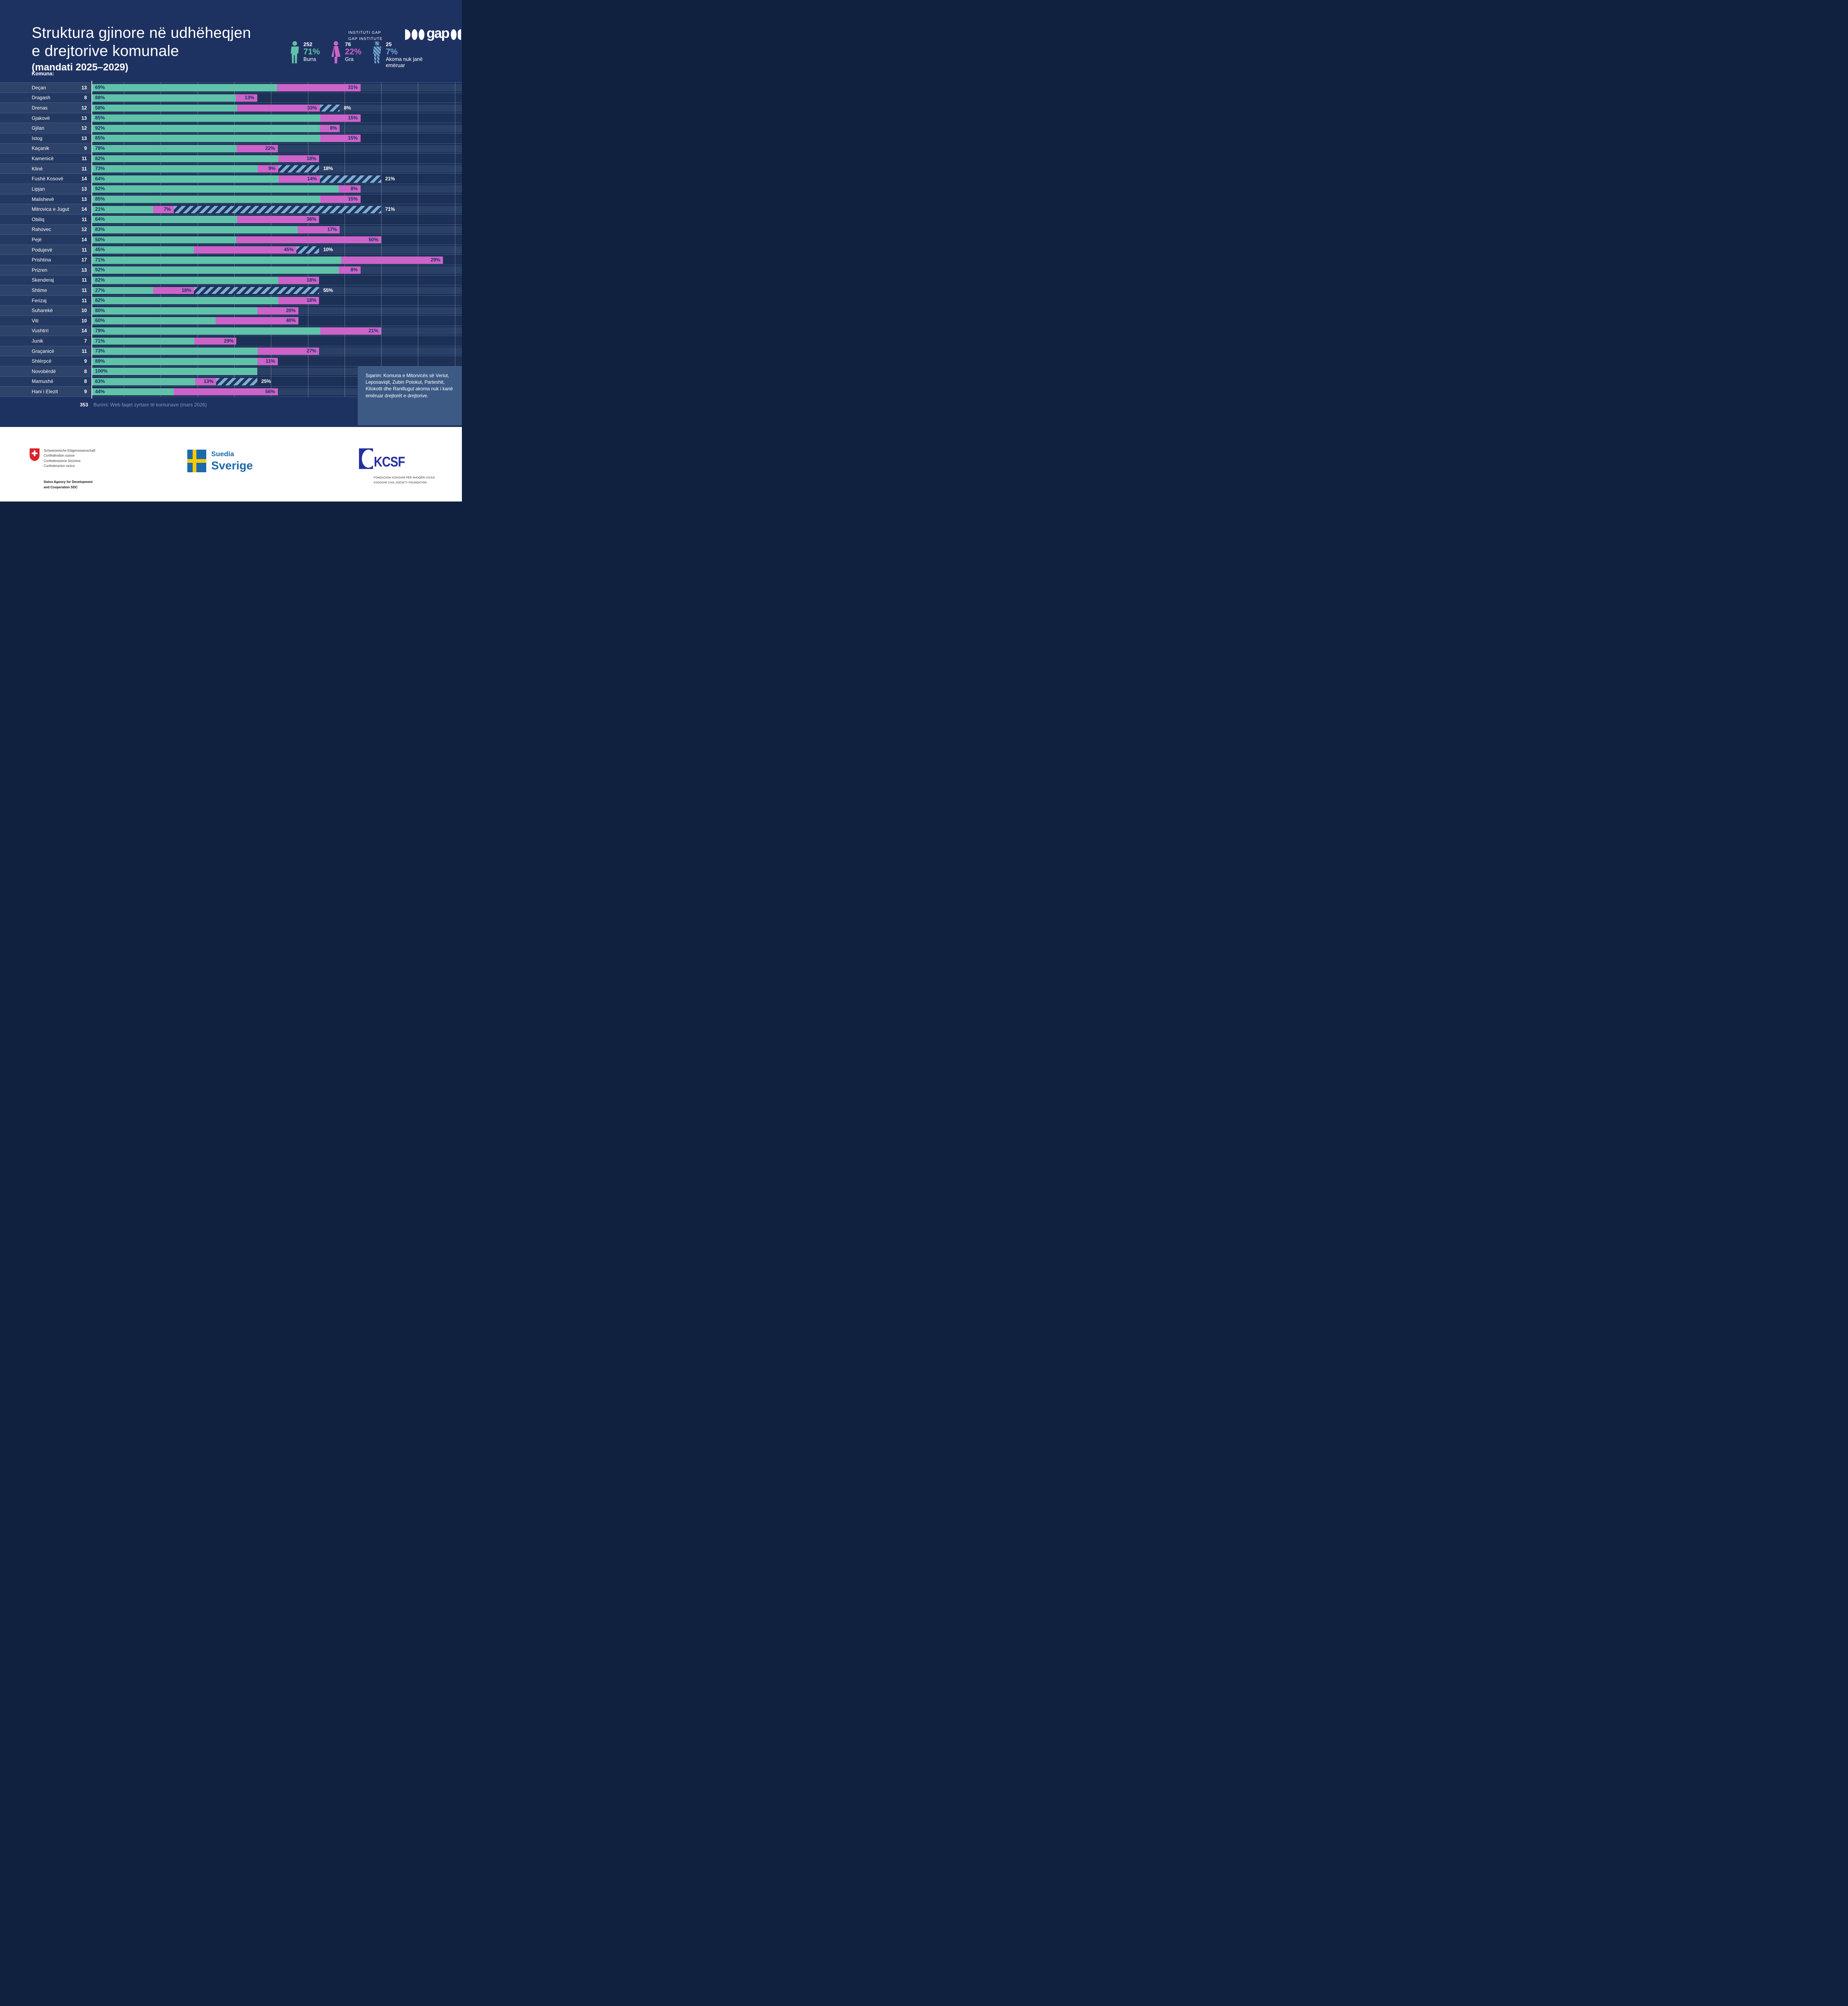 The height and width of the screenshot is (2006, 1848). Describe the element at coordinates (291, 320) in the screenshot. I see `bar-label-gra: 40%` at that location.